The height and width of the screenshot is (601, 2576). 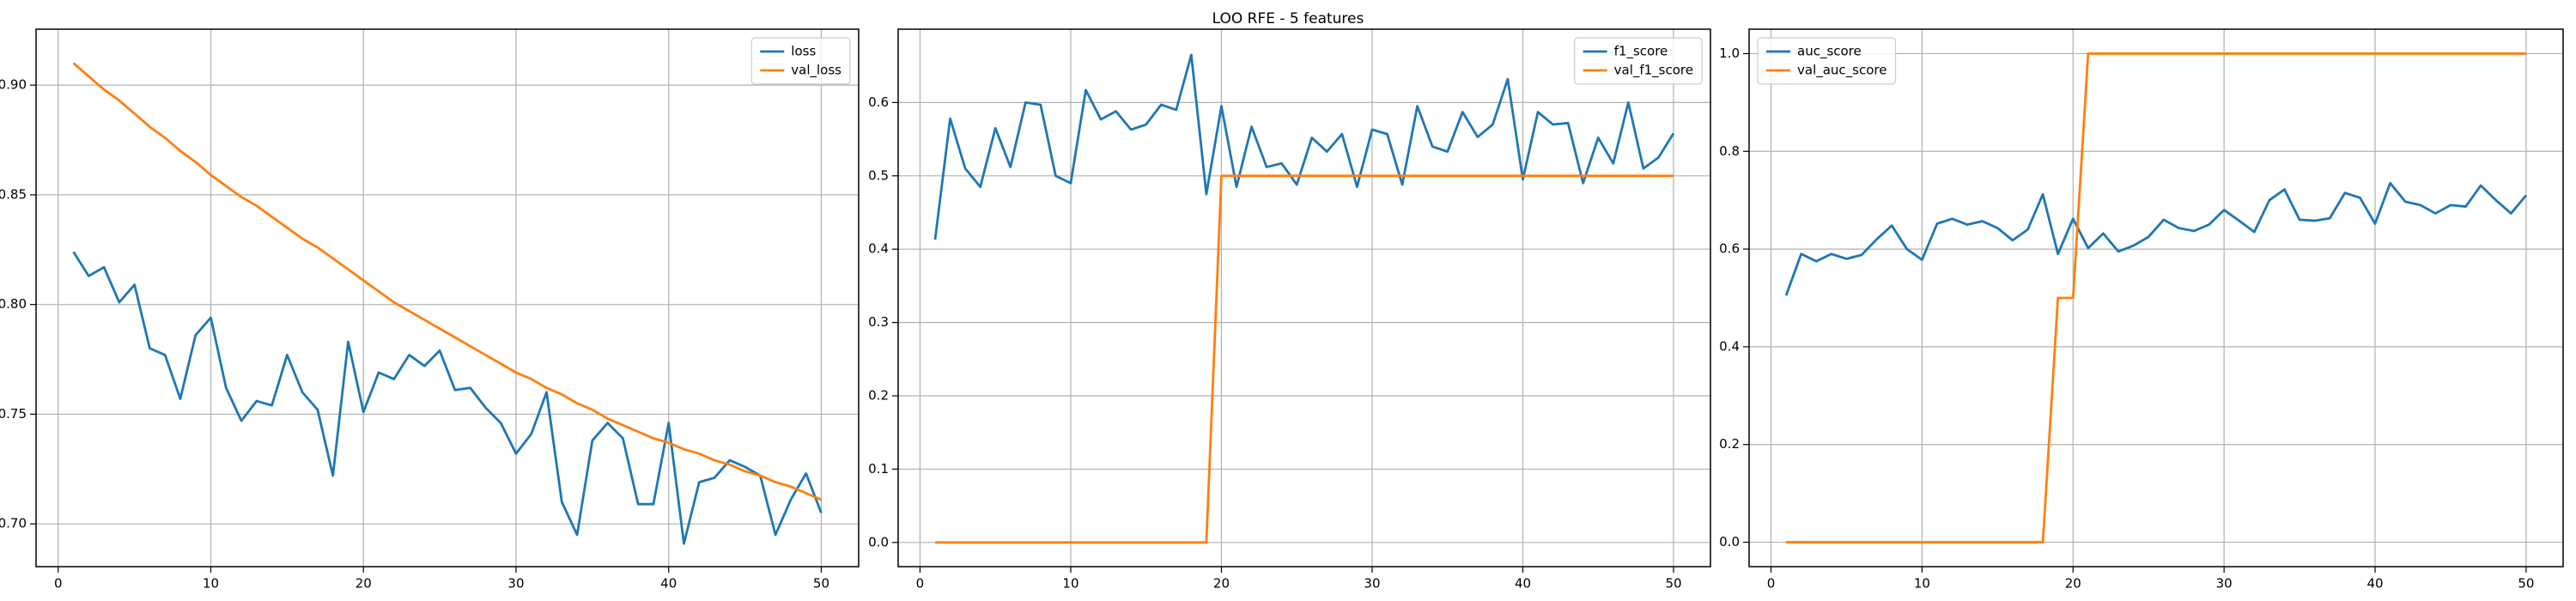 What do you see at coordinates (1829, 52) in the screenshot?
I see `legend-label: auc_score` at bounding box center [1829, 52].